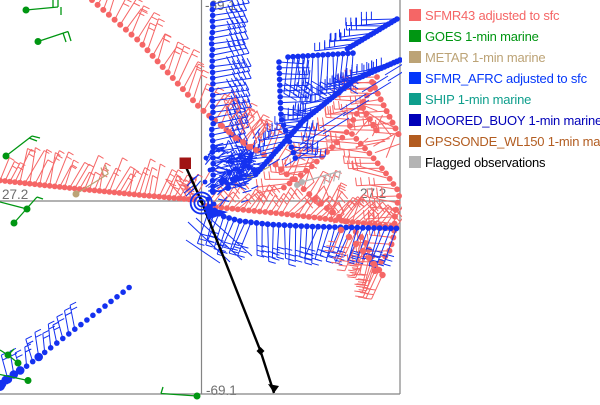  I want to click on svg-text: SHIP 1-min marine, so click(478, 99).